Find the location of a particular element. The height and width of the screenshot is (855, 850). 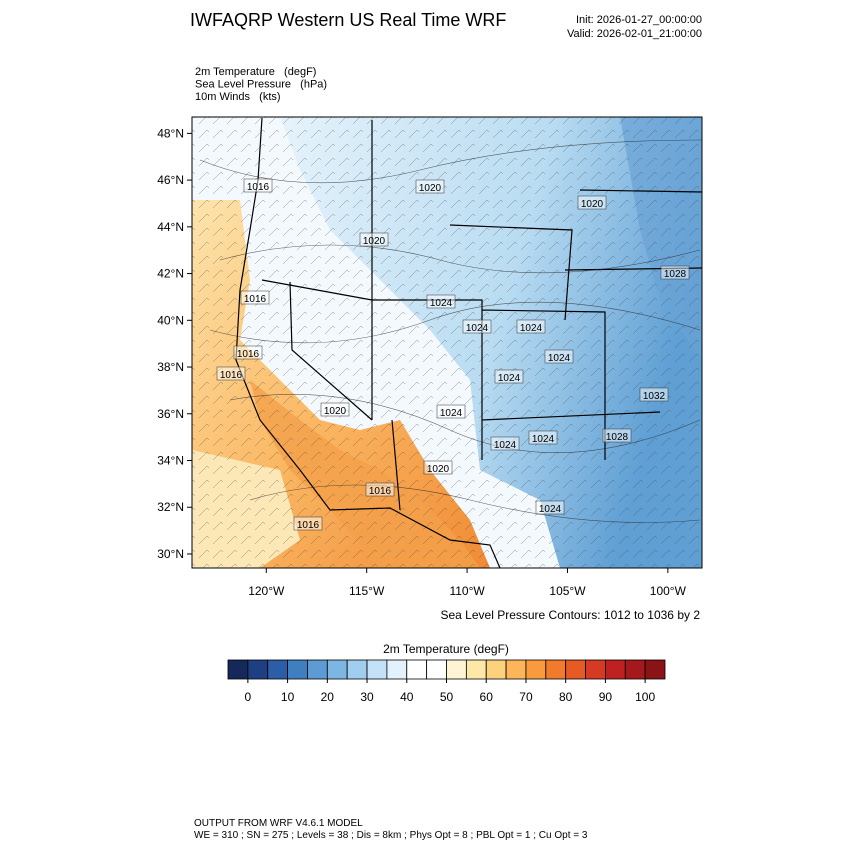

colorbar-tick-label: 10 is located at coordinates (288, 697).